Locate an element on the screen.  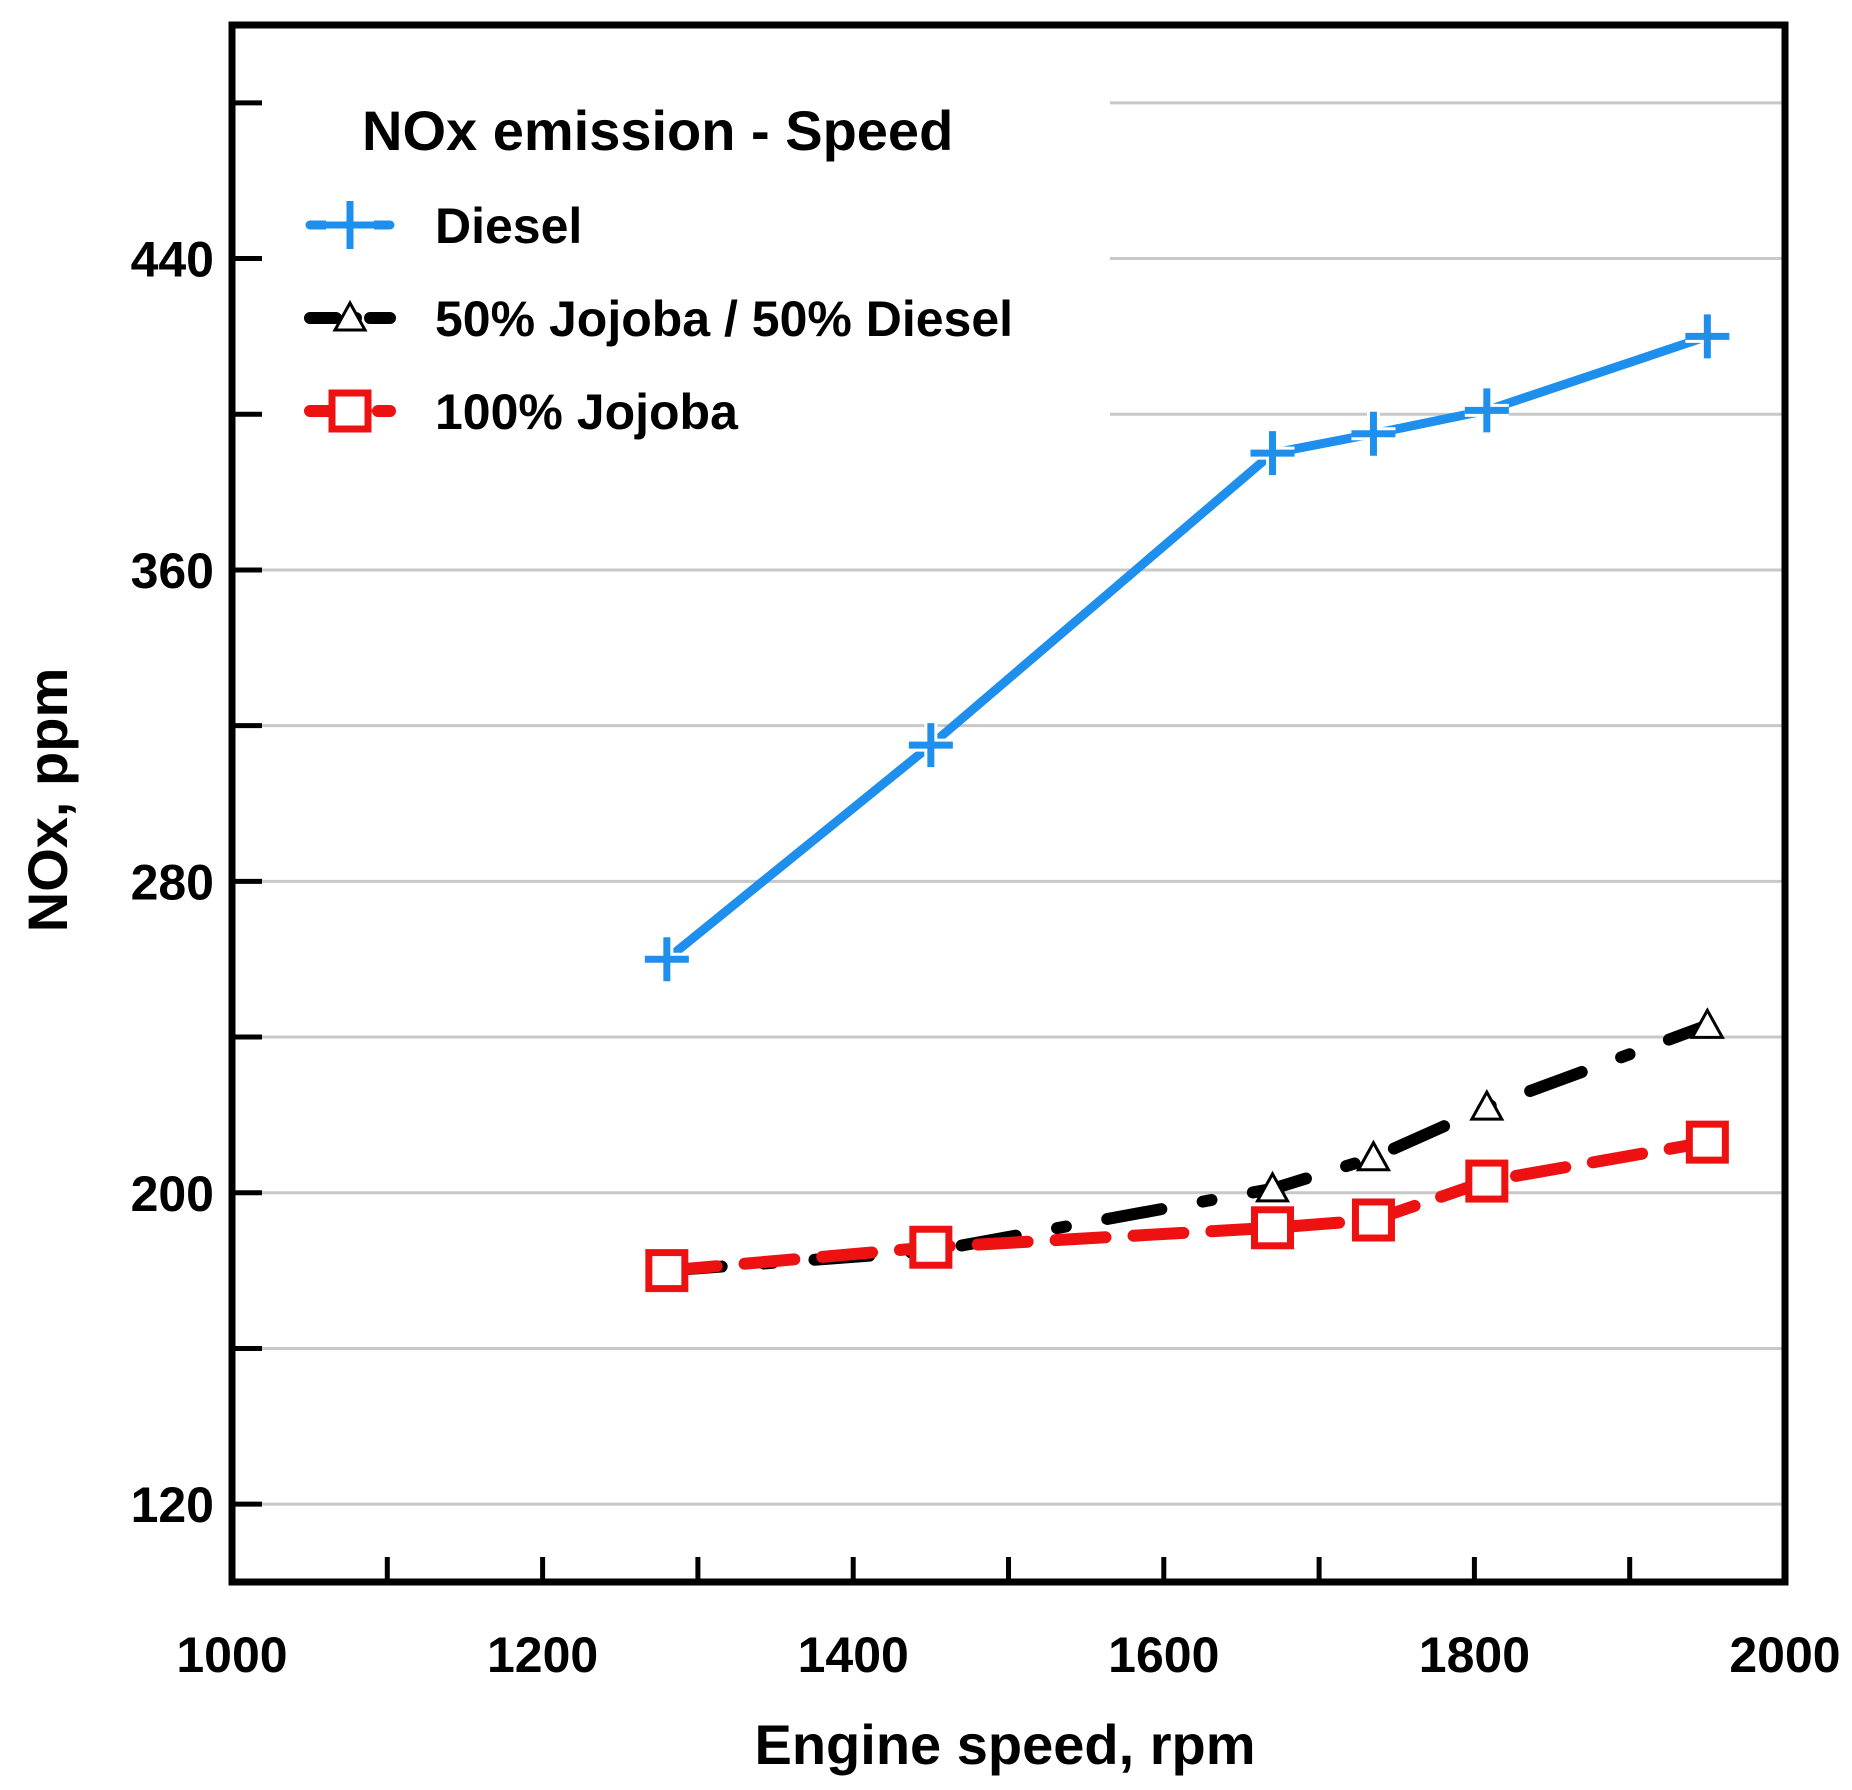
legend-label-0: Diesel is located at coordinates (508, 226).